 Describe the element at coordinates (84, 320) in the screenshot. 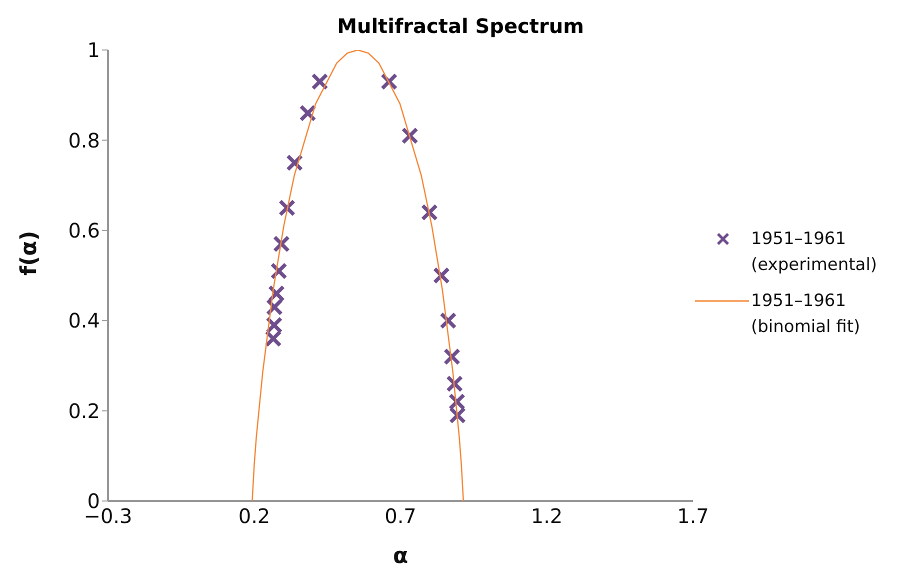

I see `y-tick-label: 0.4` at that location.